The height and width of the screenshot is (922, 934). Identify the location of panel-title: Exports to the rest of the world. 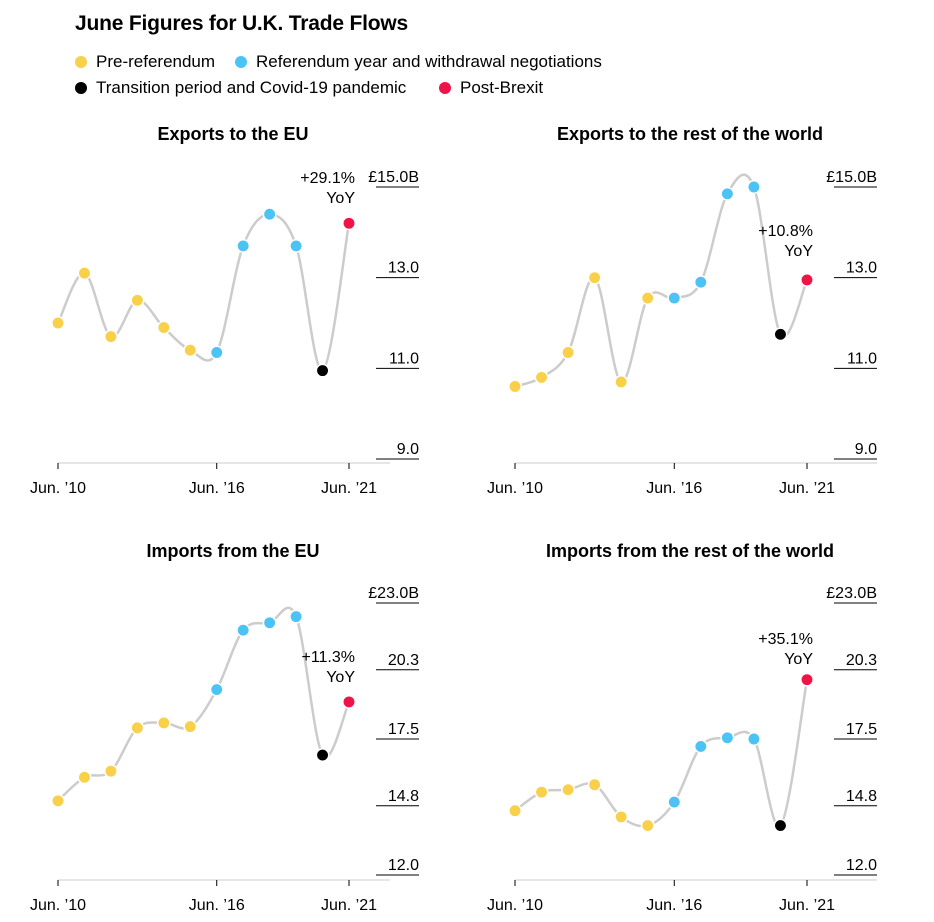
(690, 134).